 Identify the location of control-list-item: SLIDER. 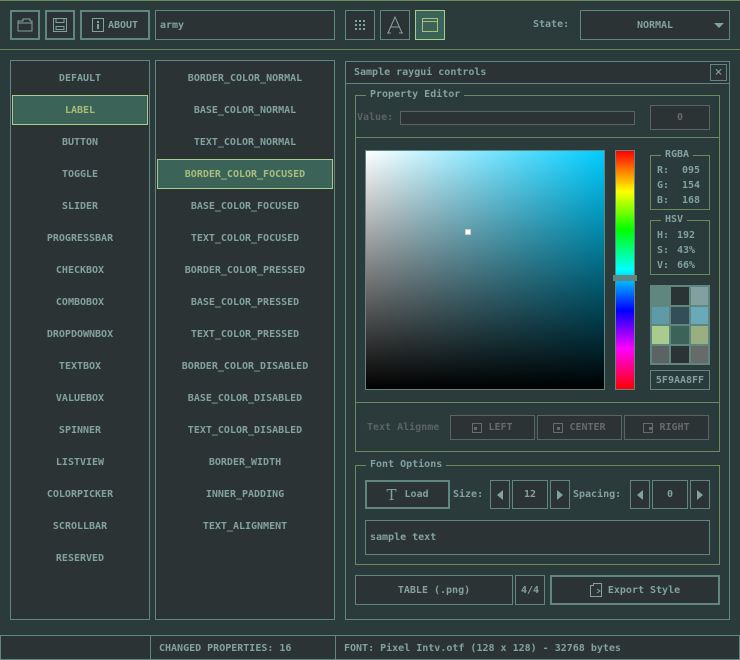
(80, 206).